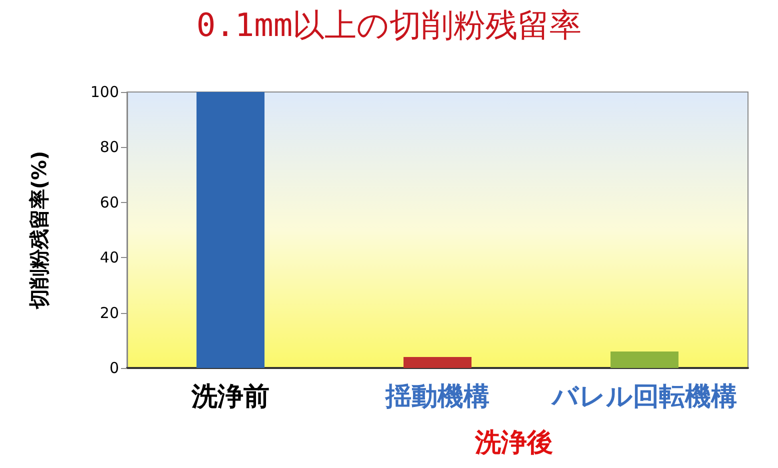 This screenshot has height=468, width=778. I want to click on x-tick-label: 洗浄前, so click(230, 397).